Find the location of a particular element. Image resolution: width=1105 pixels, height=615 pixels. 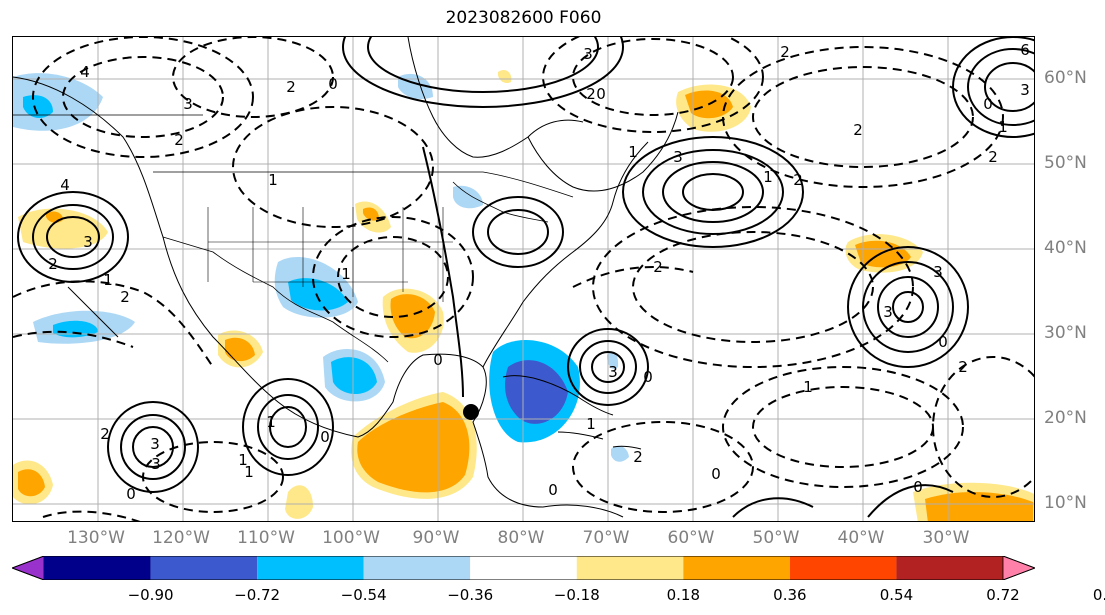

lon-label: 80°W is located at coordinates (521, 538).